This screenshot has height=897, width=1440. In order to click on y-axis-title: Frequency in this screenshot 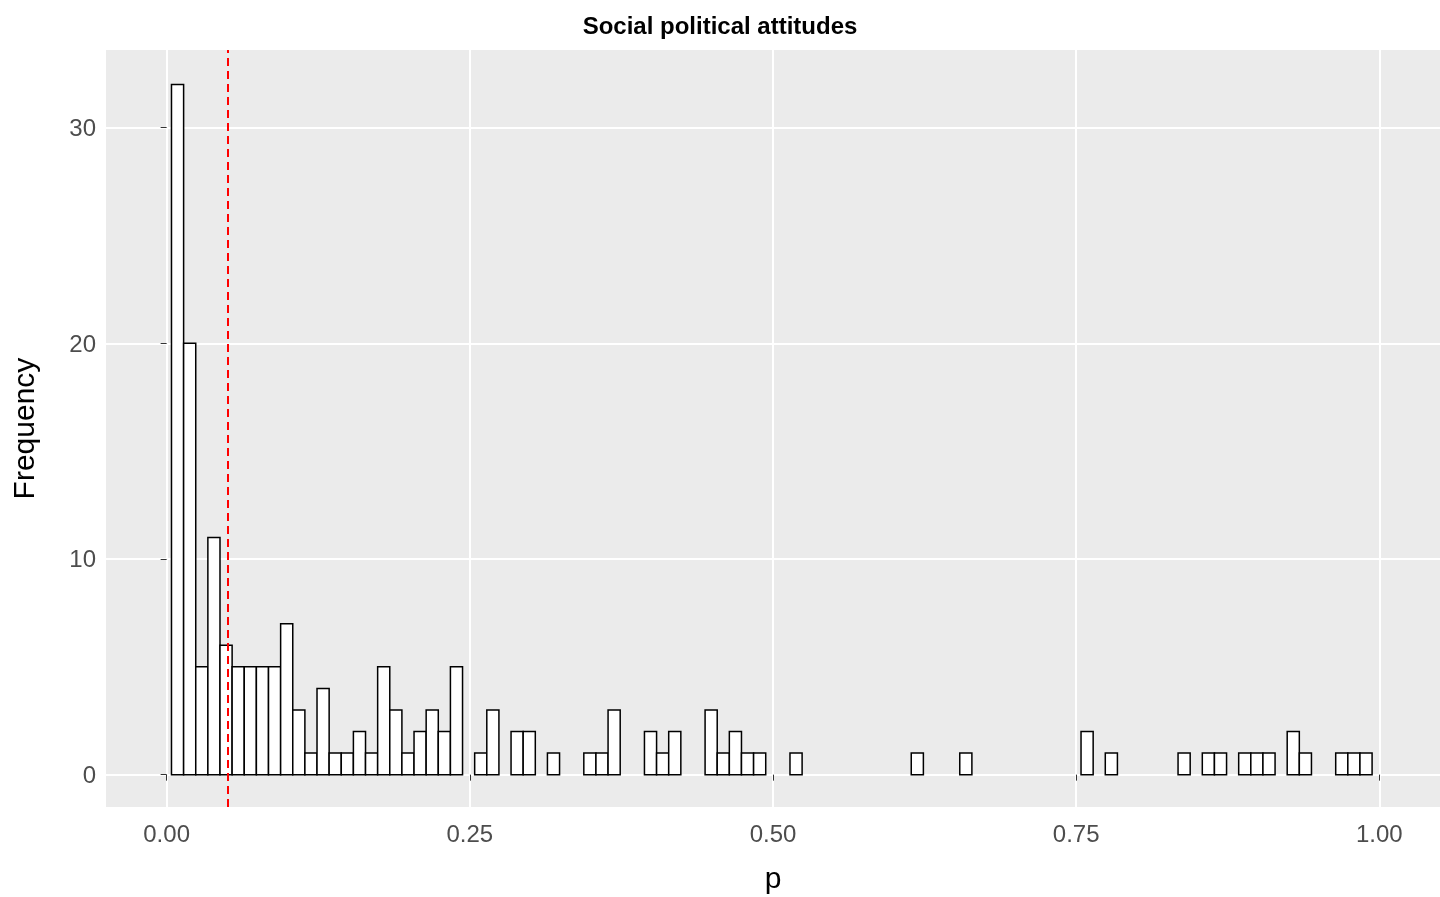, I will do `click(23, 428)`.